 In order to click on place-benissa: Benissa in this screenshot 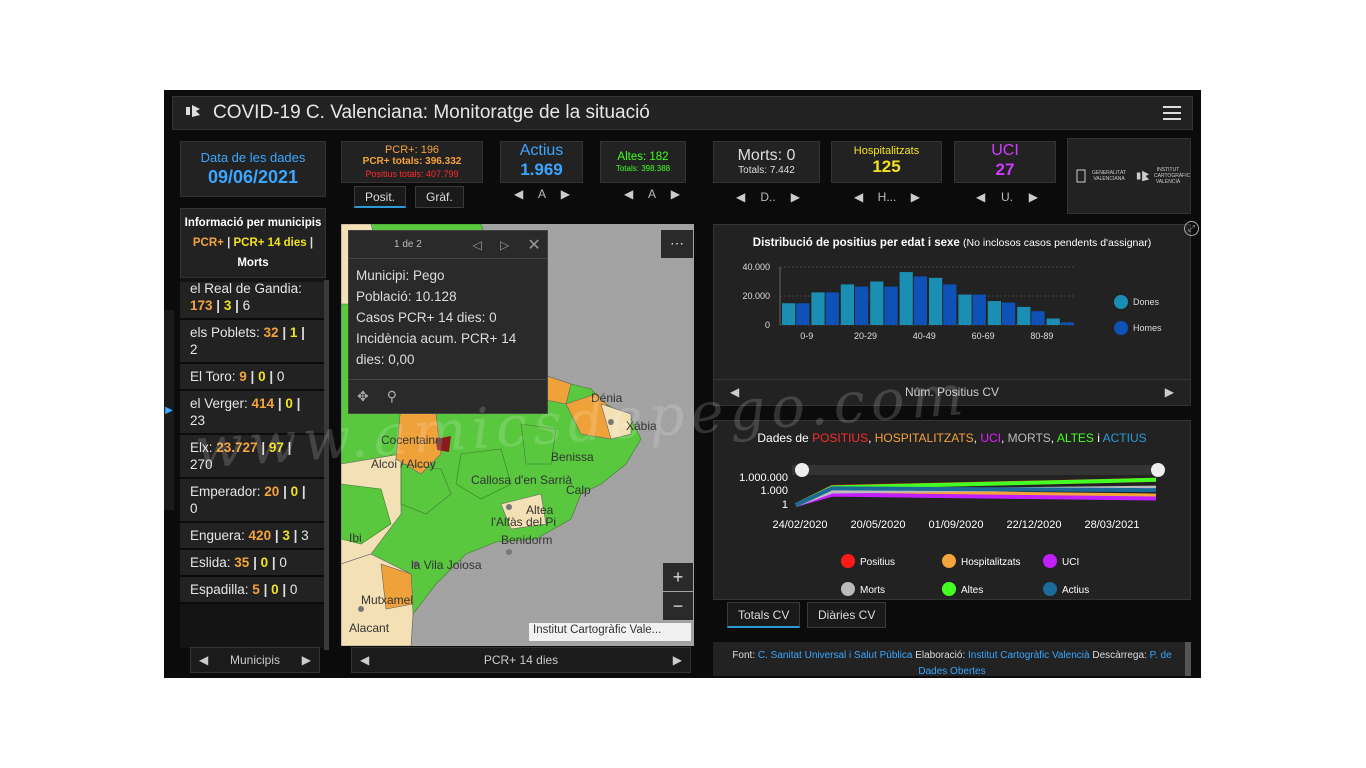, I will do `click(572, 457)`.